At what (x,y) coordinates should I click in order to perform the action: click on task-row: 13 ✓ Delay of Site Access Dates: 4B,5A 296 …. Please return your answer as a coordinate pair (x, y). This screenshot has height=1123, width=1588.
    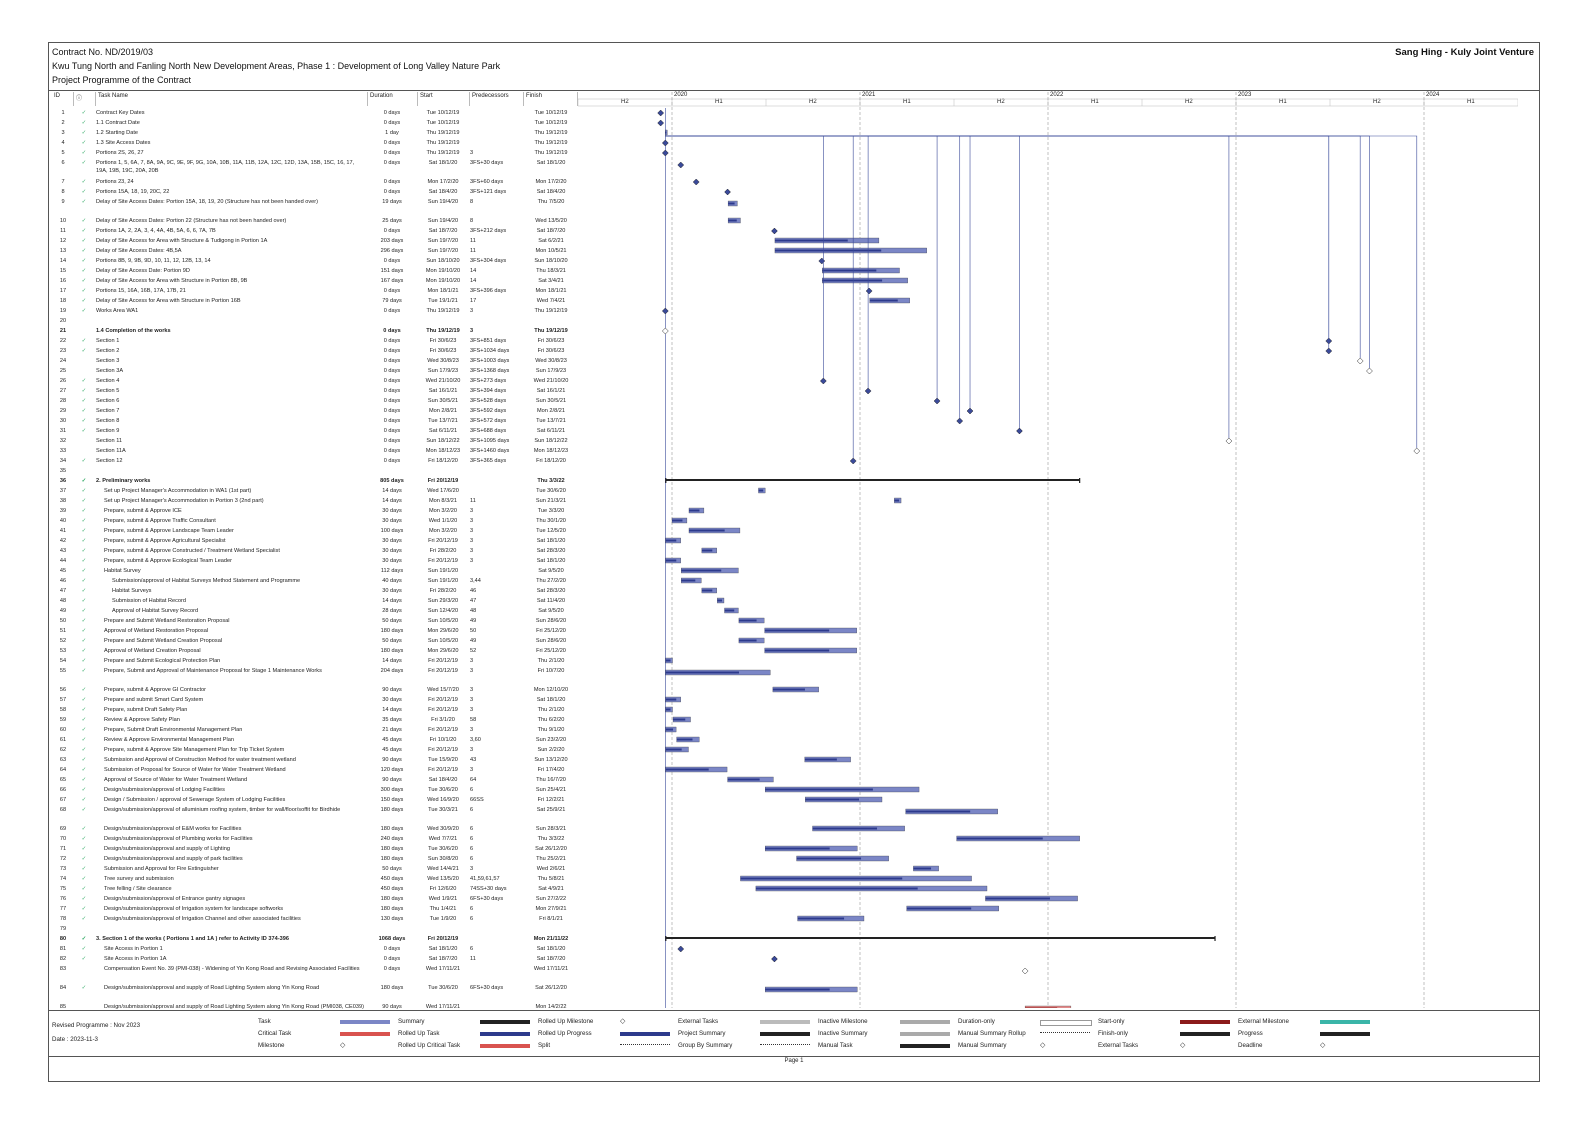
    Looking at the image, I should click on (315, 251).